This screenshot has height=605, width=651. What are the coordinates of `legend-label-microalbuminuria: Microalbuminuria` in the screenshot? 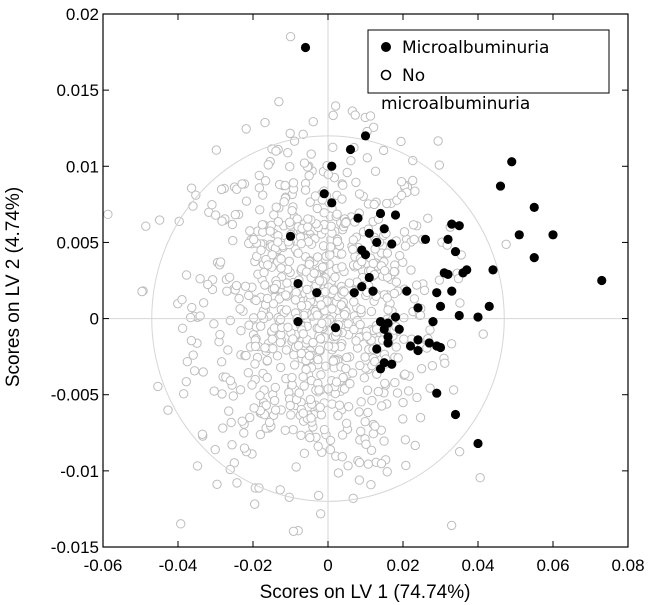 It's located at (475, 48).